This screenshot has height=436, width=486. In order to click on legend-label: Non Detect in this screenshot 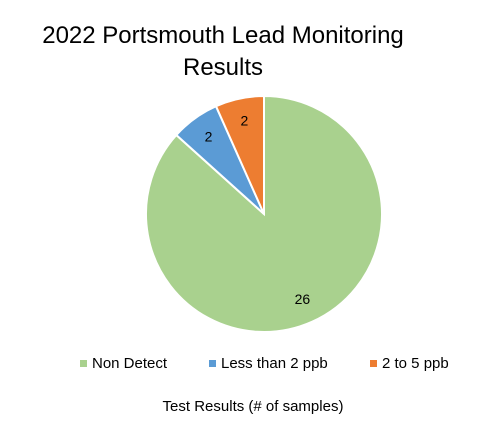, I will do `click(130, 363)`.